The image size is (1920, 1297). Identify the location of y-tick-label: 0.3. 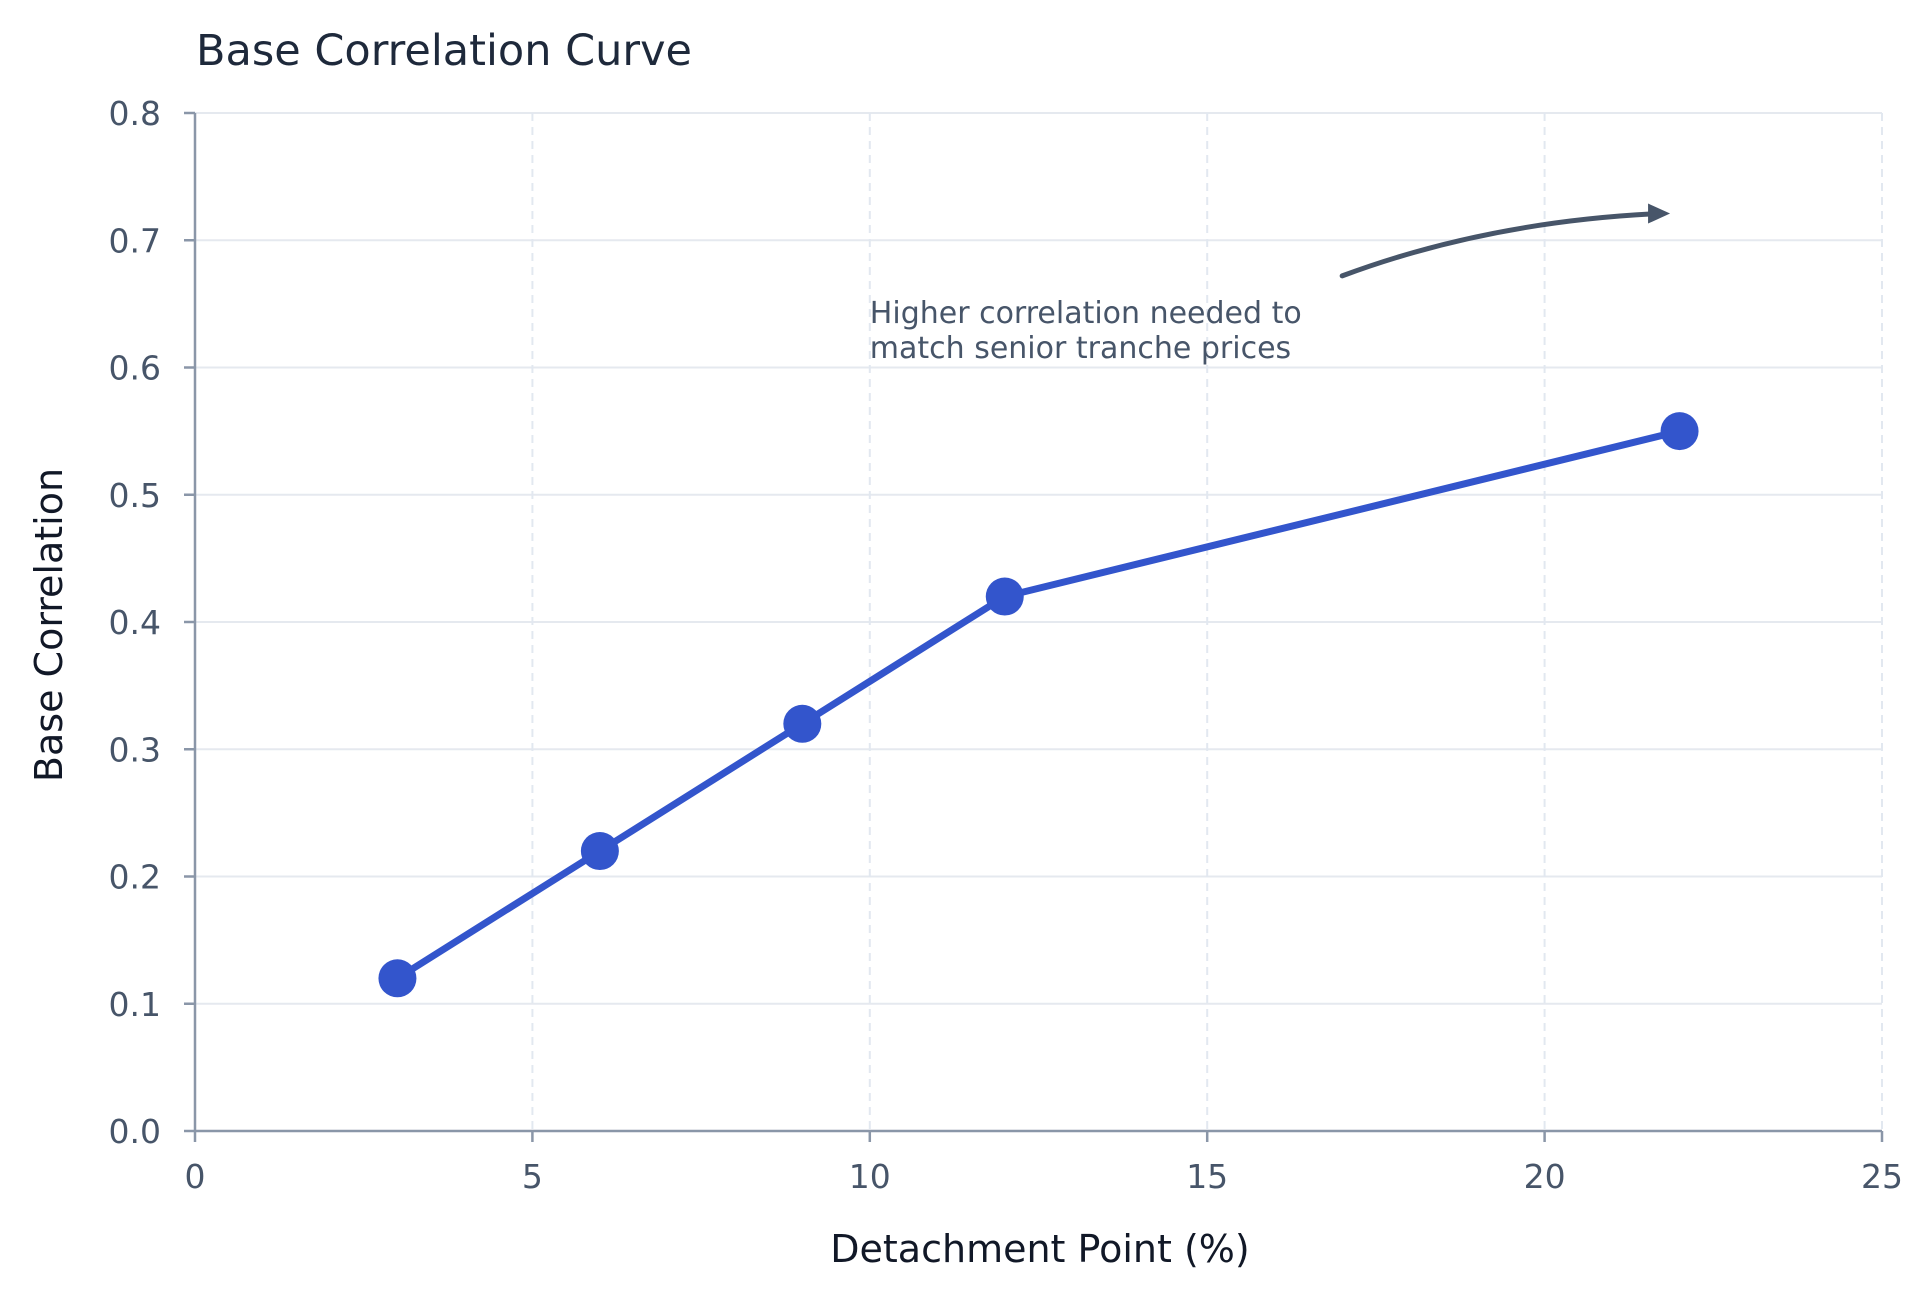
(135, 749).